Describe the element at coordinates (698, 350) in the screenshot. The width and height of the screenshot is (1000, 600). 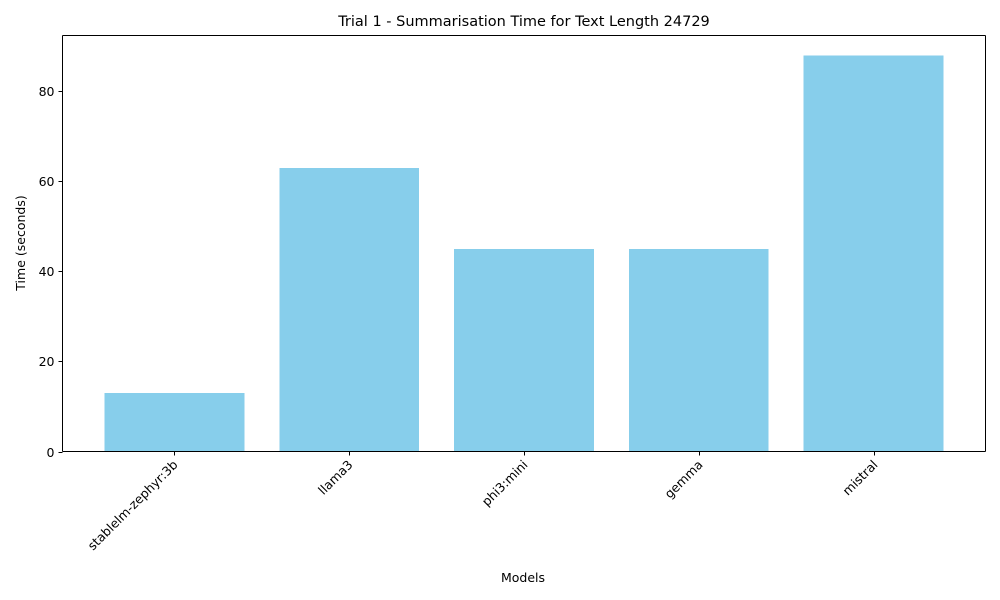
I see `bar-gemma` at that location.